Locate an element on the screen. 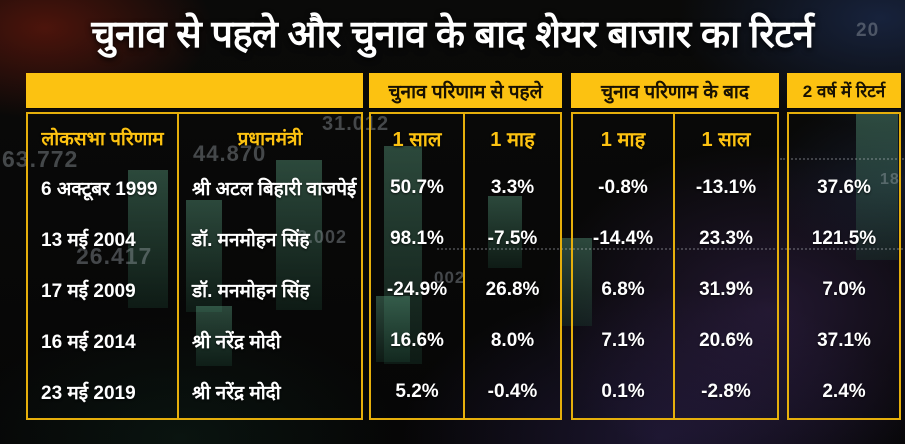  background-ticker-number: 20 is located at coordinates (868, 30).